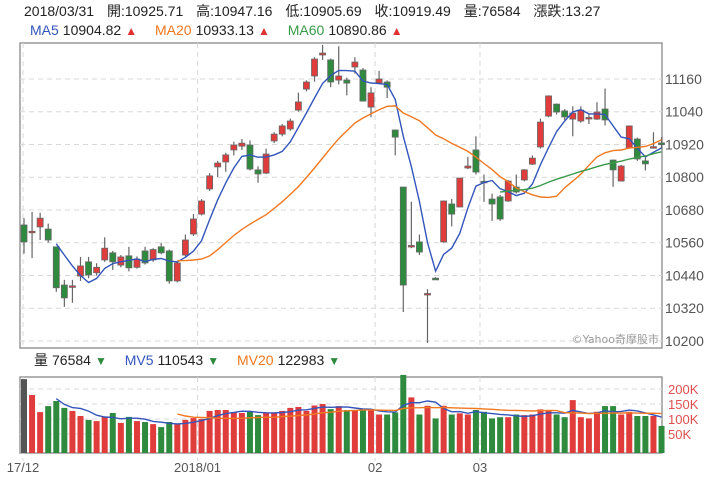 The height and width of the screenshot is (484, 720). What do you see at coordinates (71, 360) in the screenshot?
I see `volume-value: 76584` at bounding box center [71, 360].